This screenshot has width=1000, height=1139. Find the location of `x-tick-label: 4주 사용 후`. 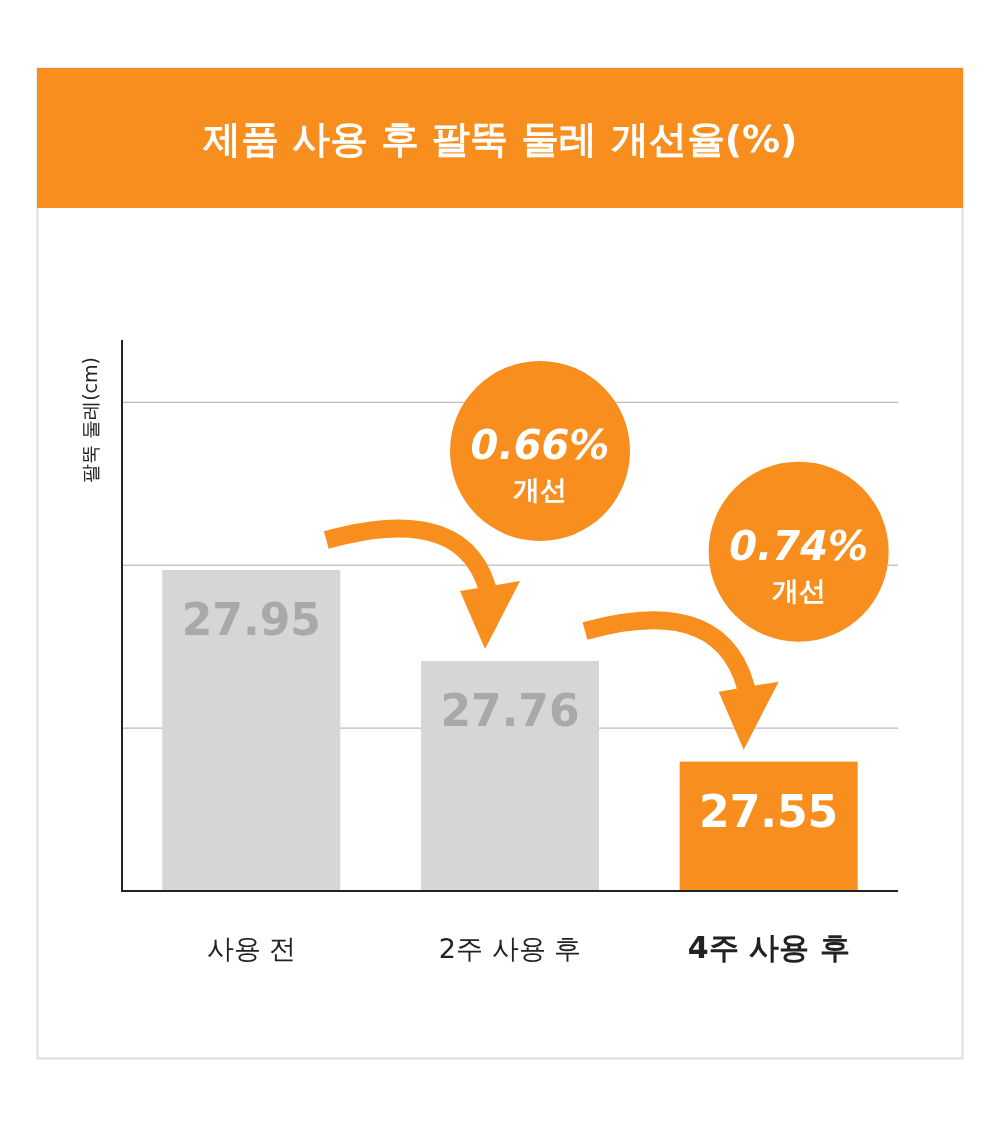

x-tick-label: 4주 사용 후 is located at coordinates (768, 947).